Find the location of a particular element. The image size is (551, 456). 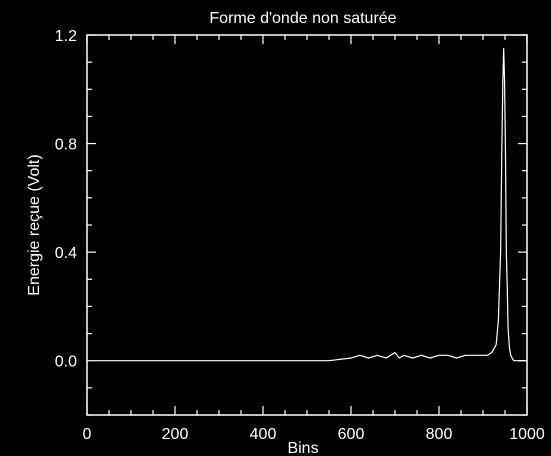

x-tick-label: 0 is located at coordinates (87, 434).